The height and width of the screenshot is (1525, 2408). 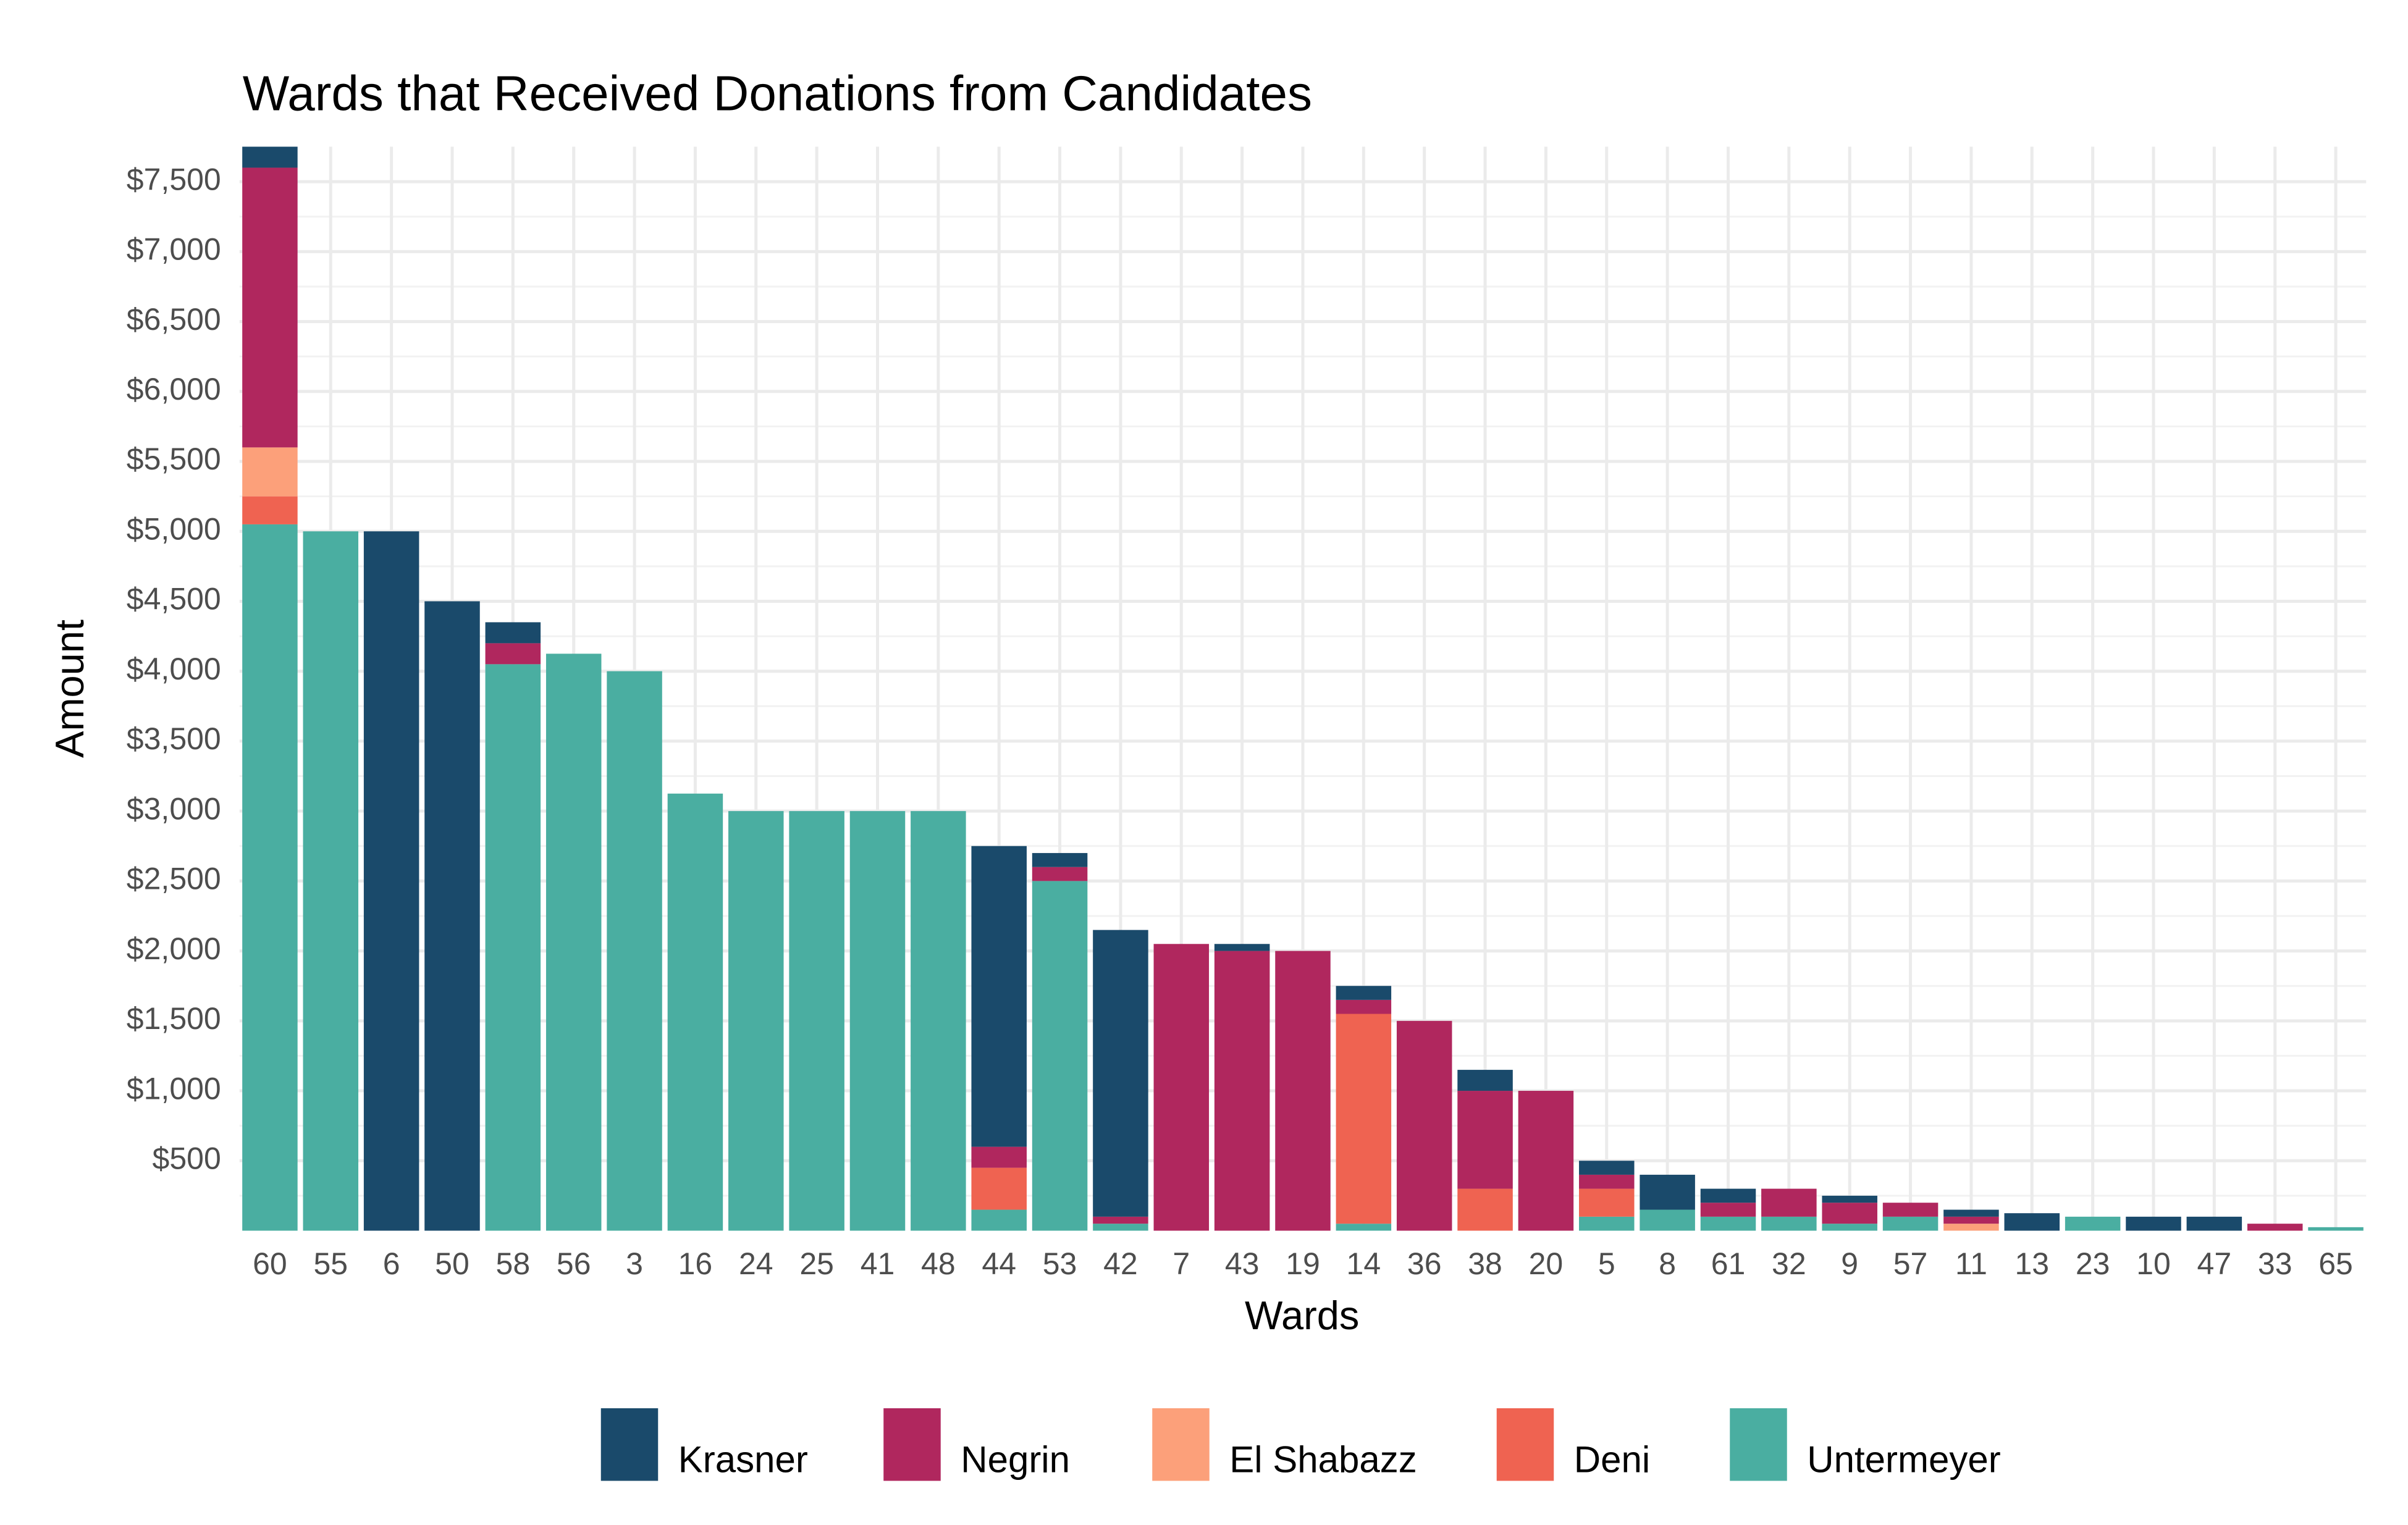 I want to click on x-tick-label: 57, so click(x=1910, y=1263).